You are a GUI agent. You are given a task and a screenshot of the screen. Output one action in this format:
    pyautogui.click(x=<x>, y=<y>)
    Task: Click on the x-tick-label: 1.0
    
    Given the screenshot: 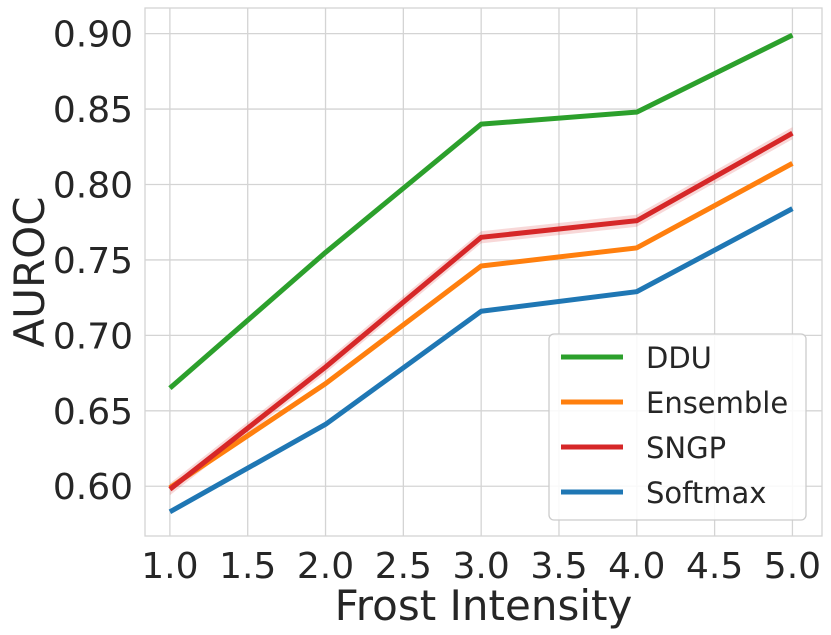 What is the action you would take?
    pyautogui.click(x=169, y=566)
    